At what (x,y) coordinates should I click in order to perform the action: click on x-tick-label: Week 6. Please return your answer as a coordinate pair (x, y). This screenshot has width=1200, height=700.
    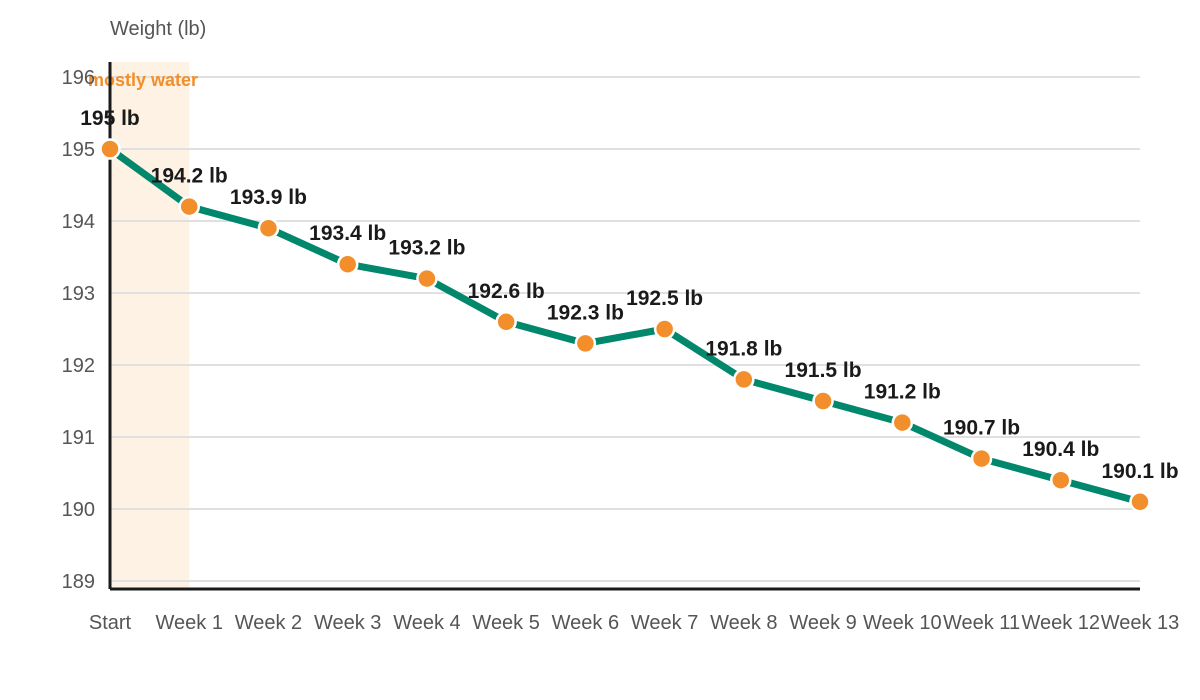
    Looking at the image, I should click on (585, 623).